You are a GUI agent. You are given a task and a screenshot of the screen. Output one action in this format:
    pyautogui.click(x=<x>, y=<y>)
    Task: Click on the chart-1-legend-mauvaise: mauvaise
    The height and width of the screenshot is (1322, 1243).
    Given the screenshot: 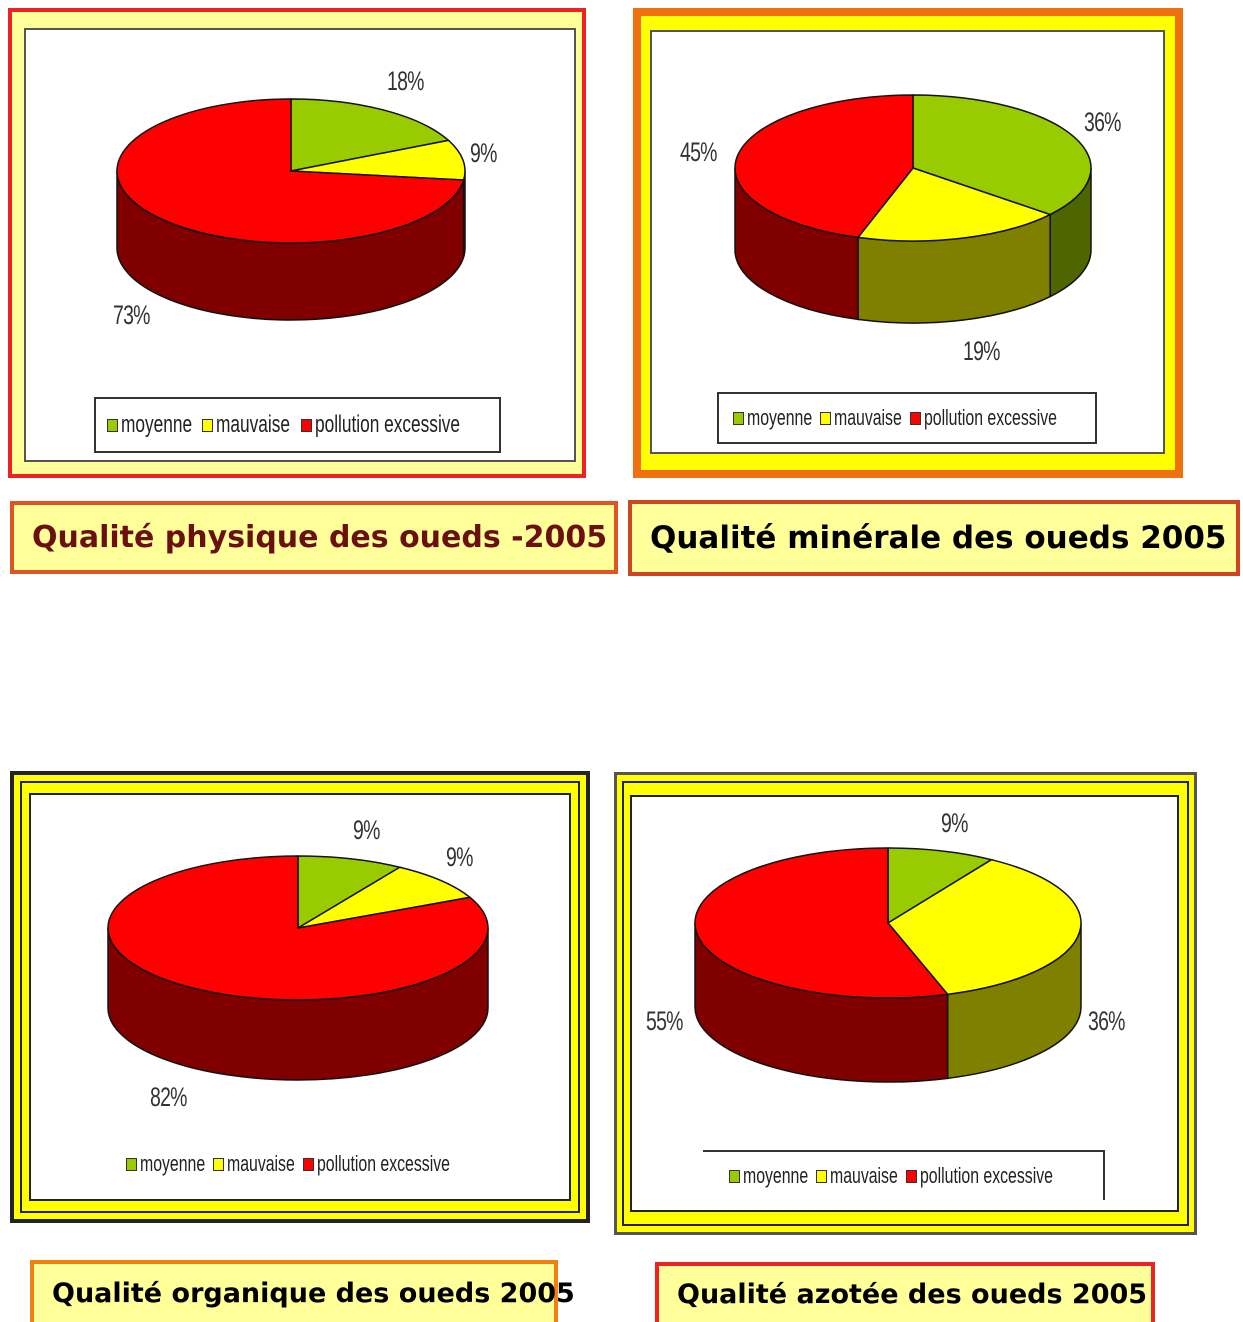 What is the action you would take?
    pyautogui.click(x=246, y=425)
    